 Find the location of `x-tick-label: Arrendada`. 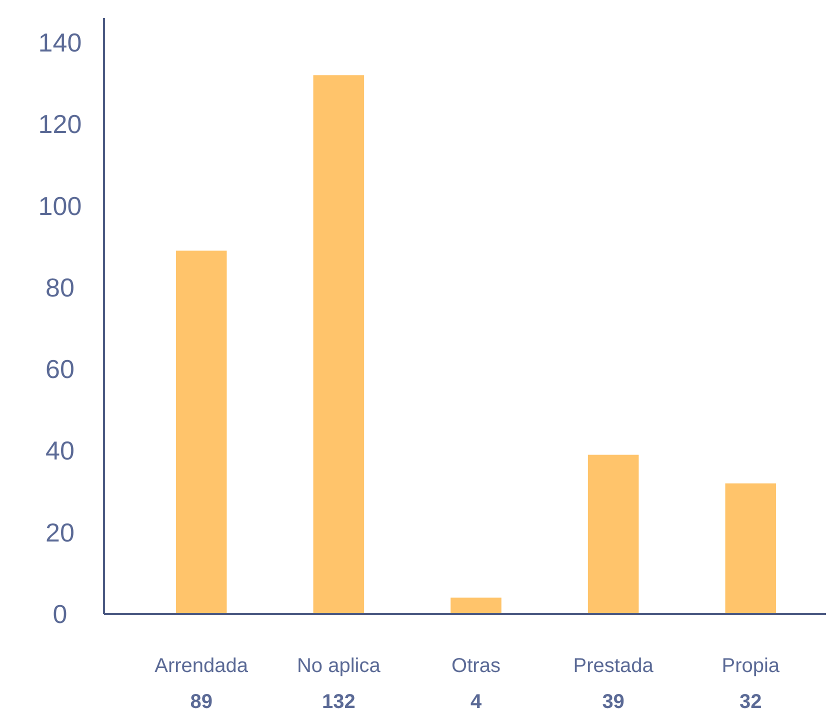

x-tick-label: Arrendada is located at coordinates (201, 666).